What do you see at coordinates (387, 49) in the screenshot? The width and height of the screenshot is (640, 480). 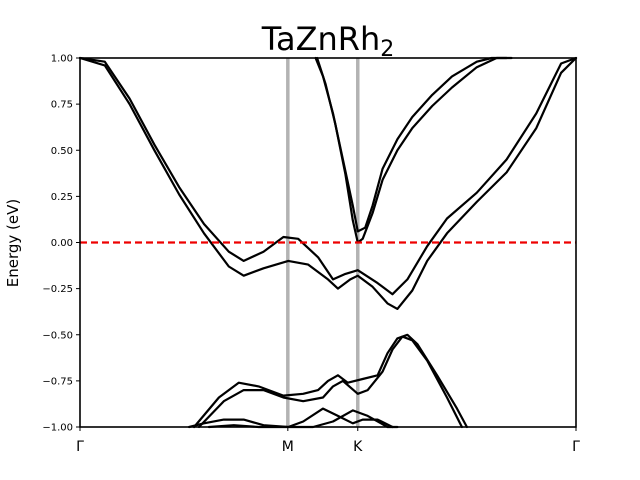 I see `chart-title-subscript: 2` at bounding box center [387, 49].